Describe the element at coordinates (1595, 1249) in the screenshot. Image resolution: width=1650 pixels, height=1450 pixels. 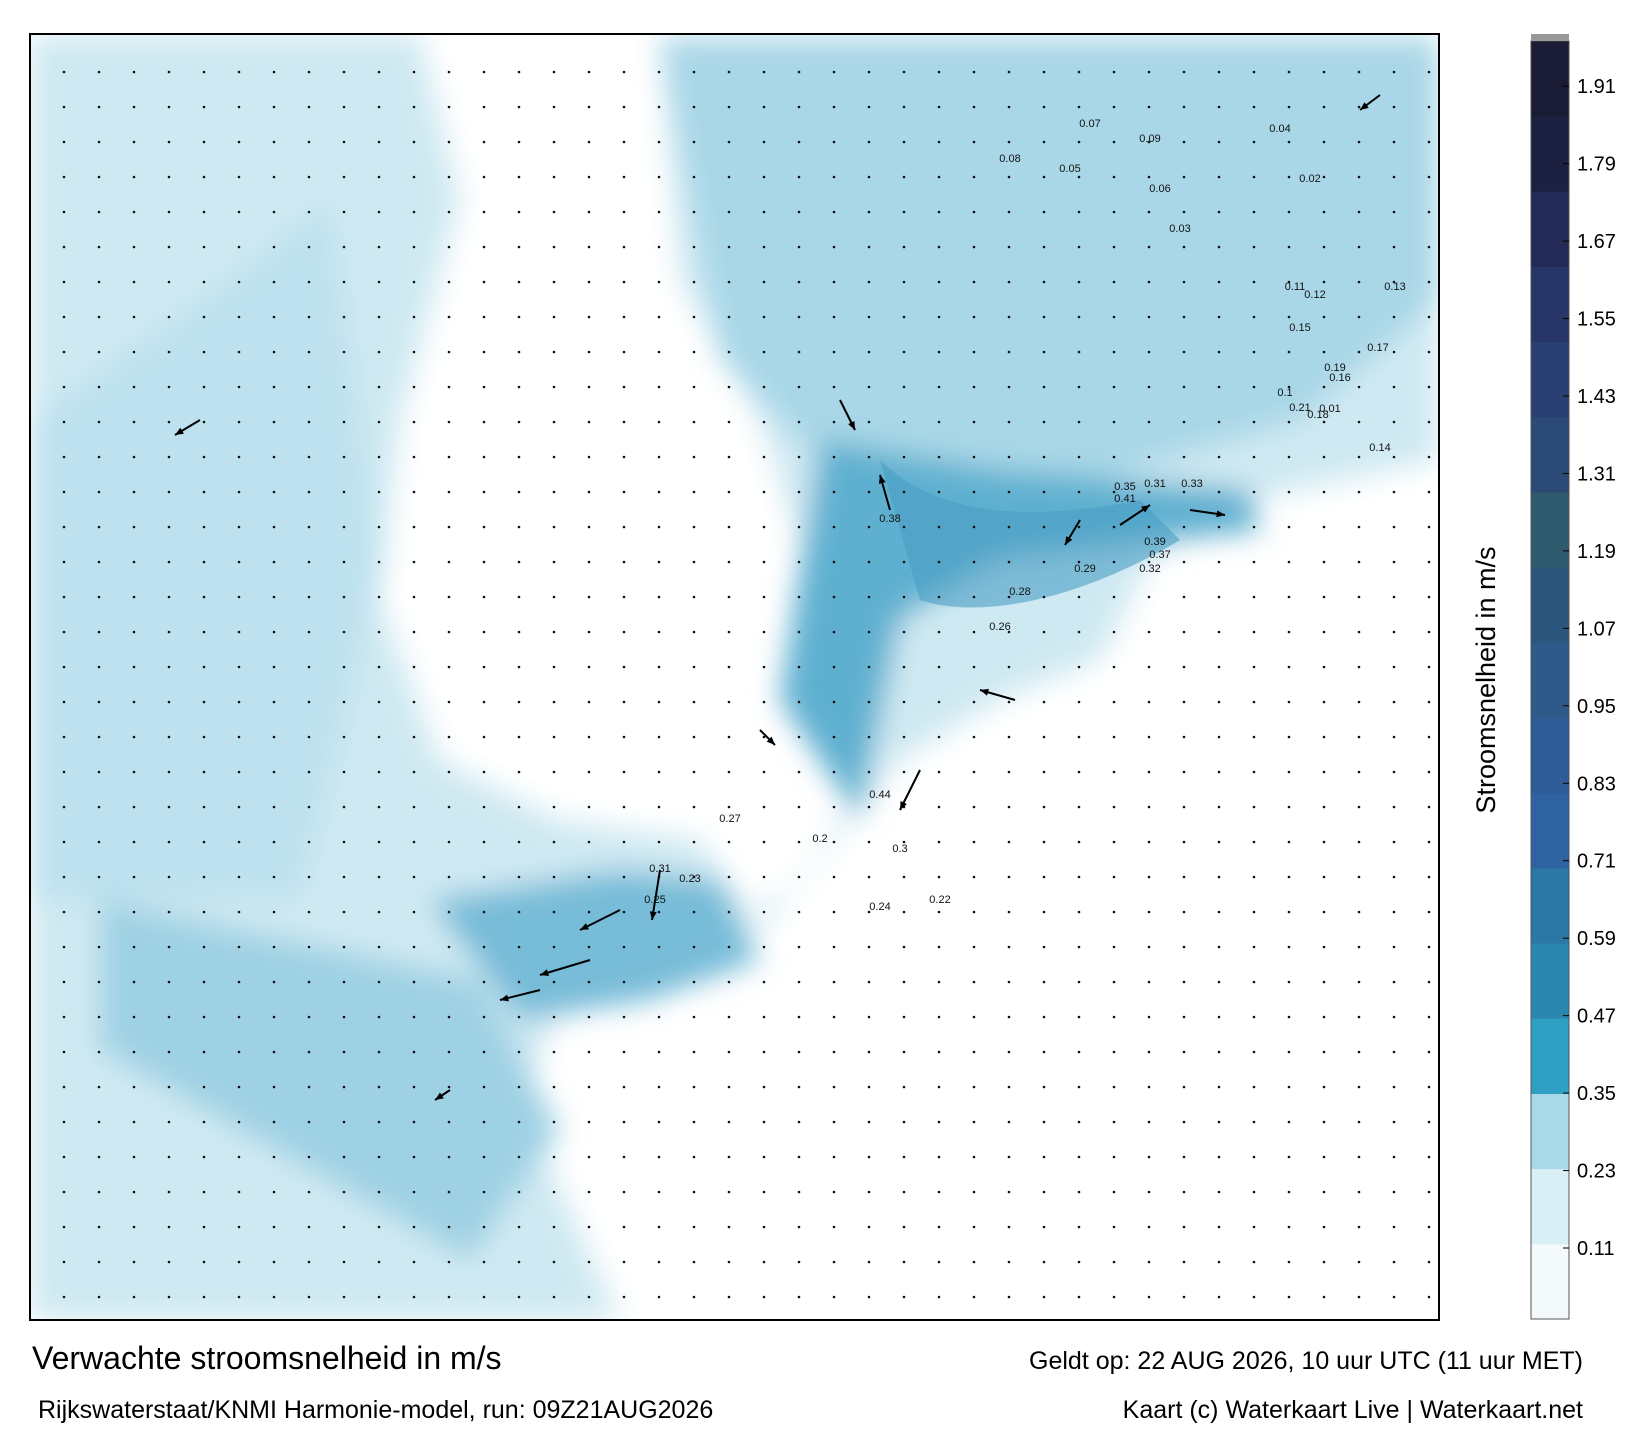
I see `colorbar-tick-label: 0.11` at that location.